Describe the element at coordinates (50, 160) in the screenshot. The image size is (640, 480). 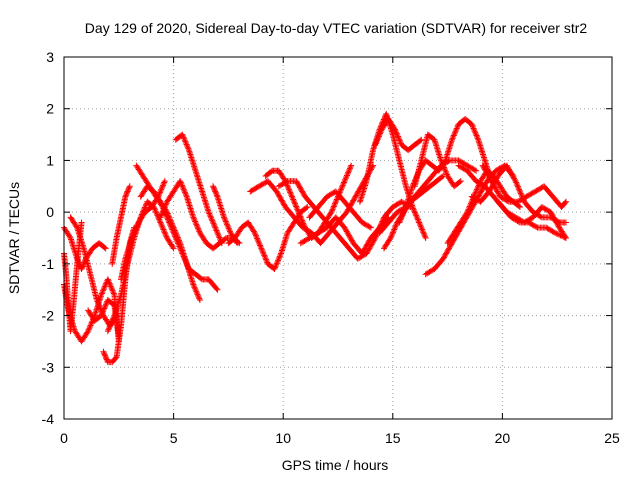
I see `y-tick-label: 1` at that location.